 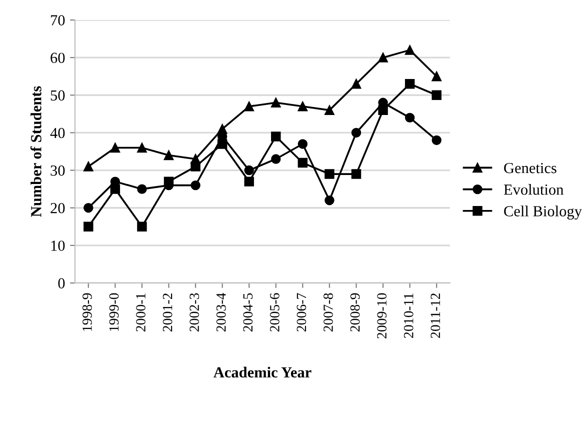 I want to click on y-tick-label: 60, so click(x=57, y=58).